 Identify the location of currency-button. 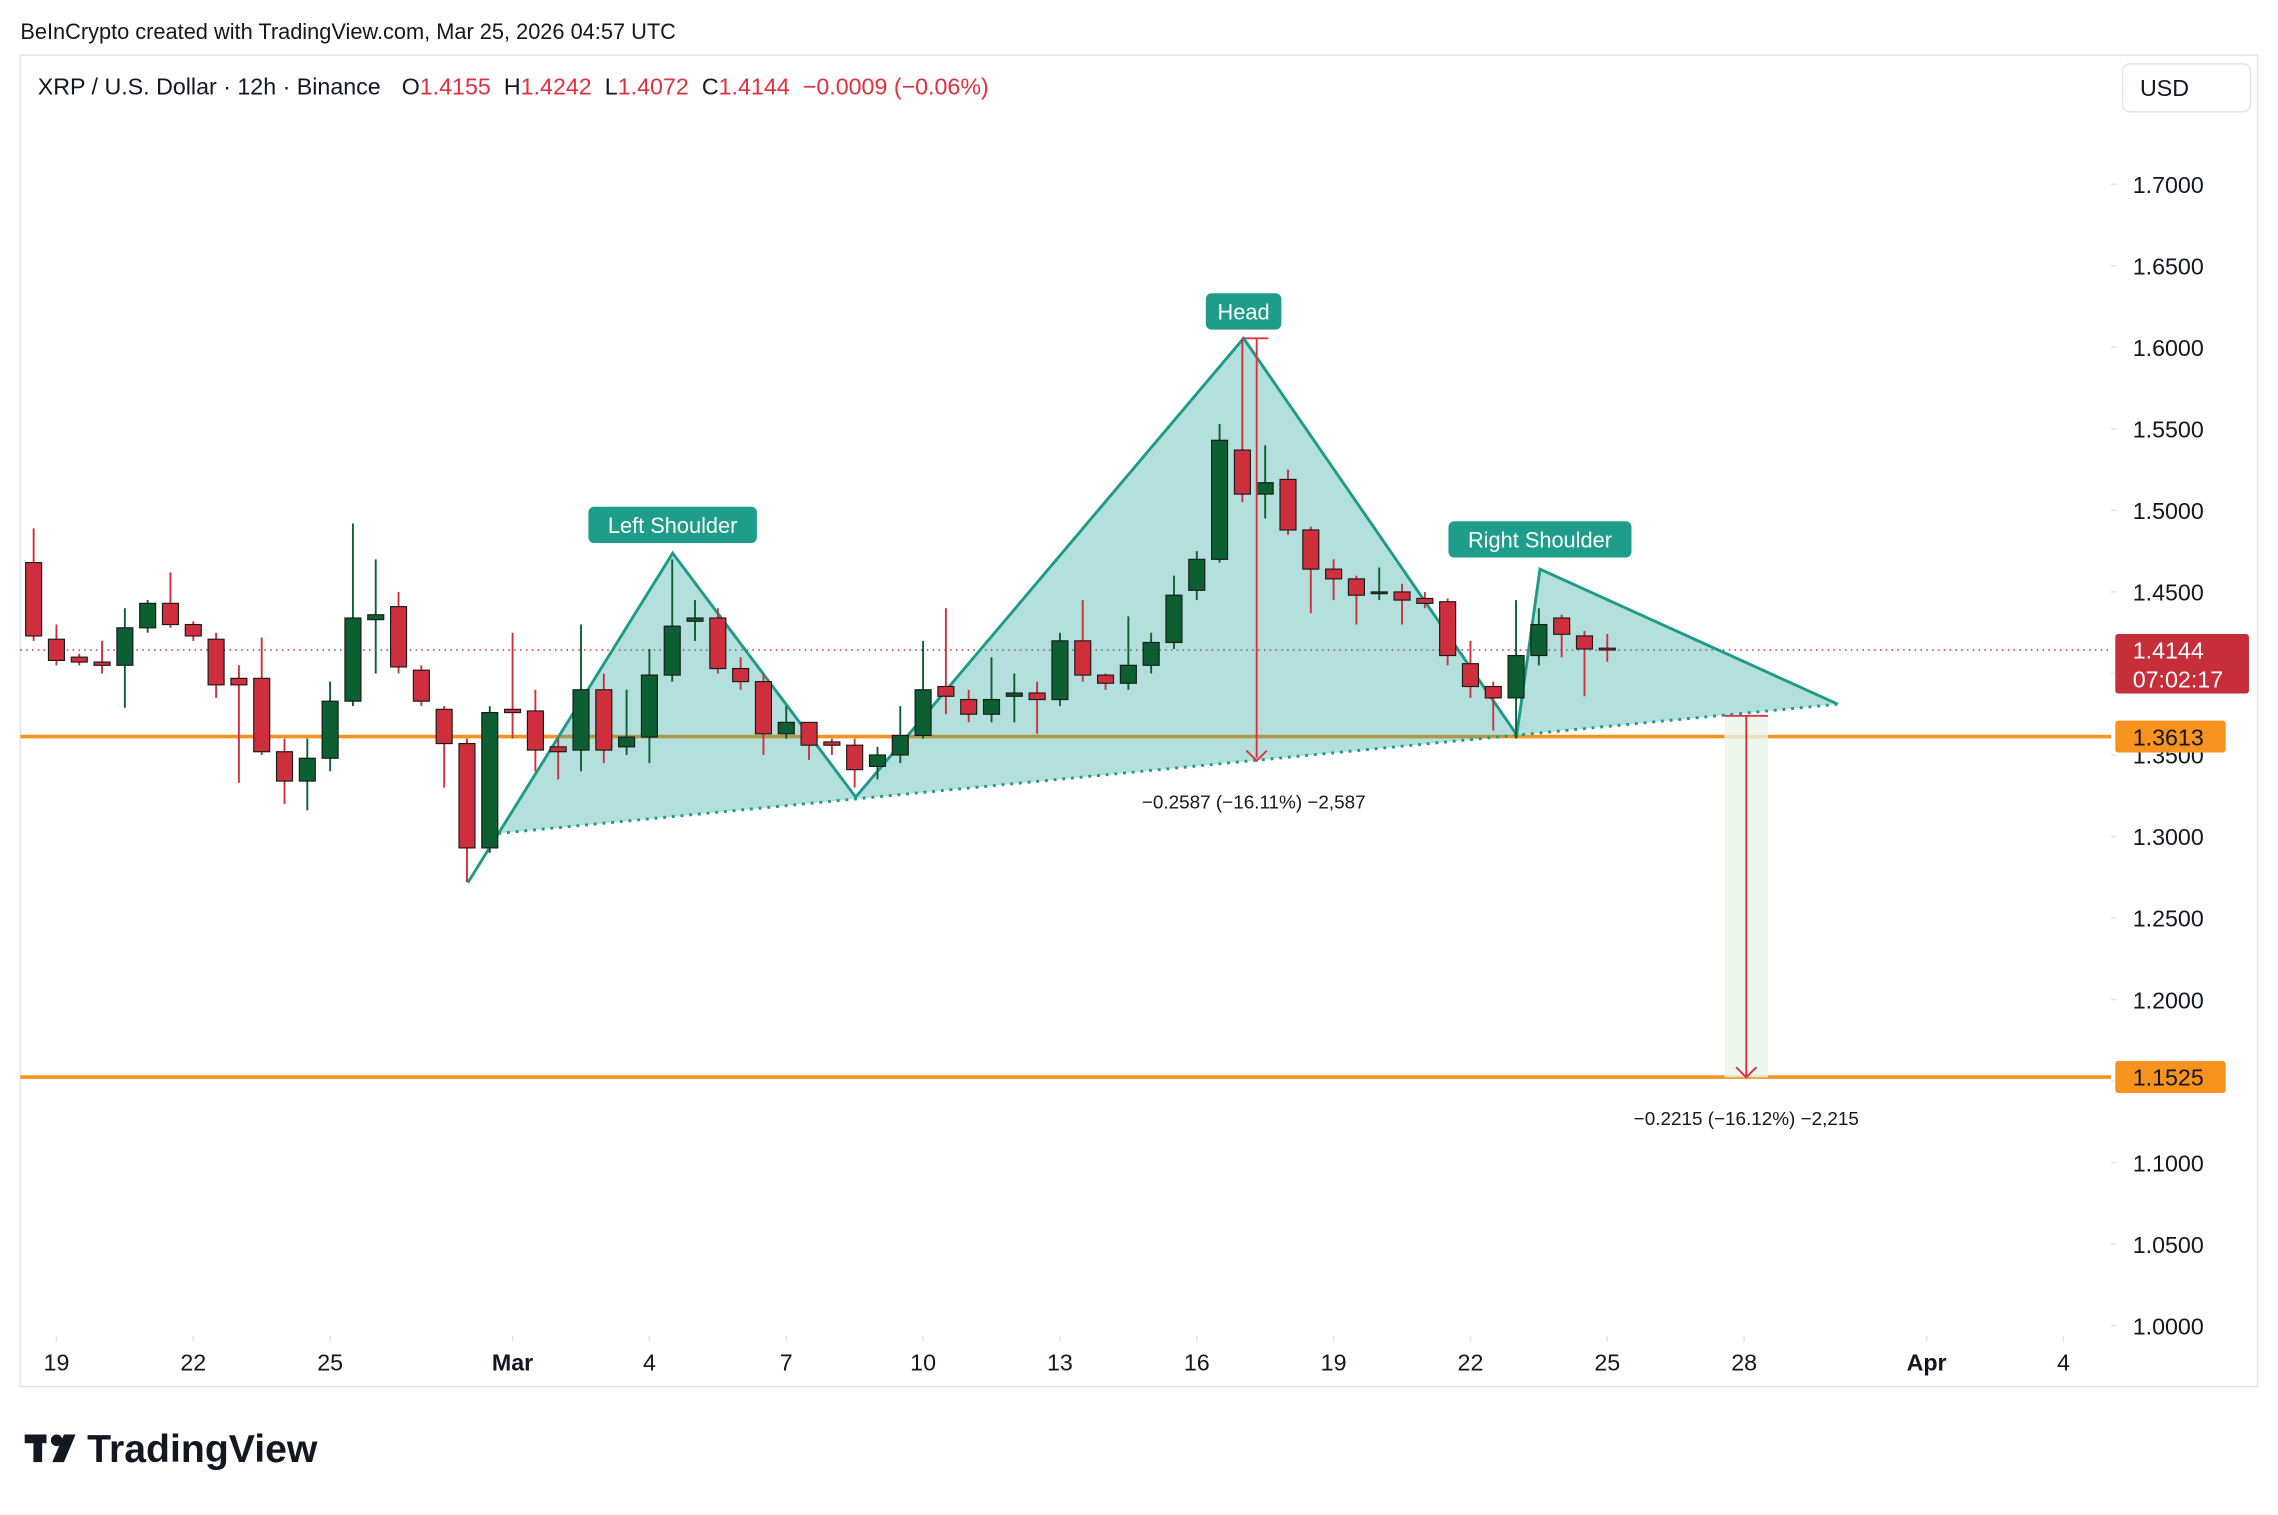
(2186, 88).